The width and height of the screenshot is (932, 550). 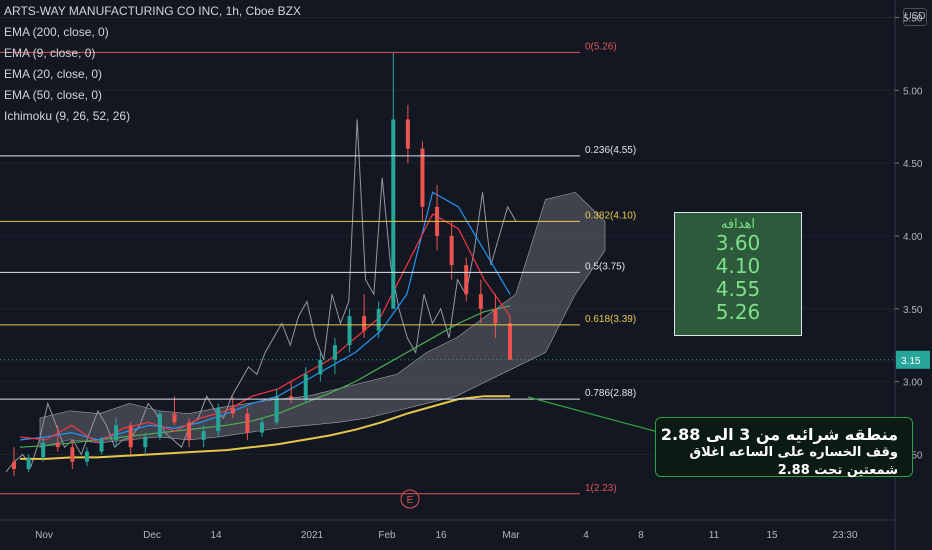 What do you see at coordinates (610, 150) in the screenshot?
I see `fib-level-label: 0.236(4.55)` at bounding box center [610, 150].